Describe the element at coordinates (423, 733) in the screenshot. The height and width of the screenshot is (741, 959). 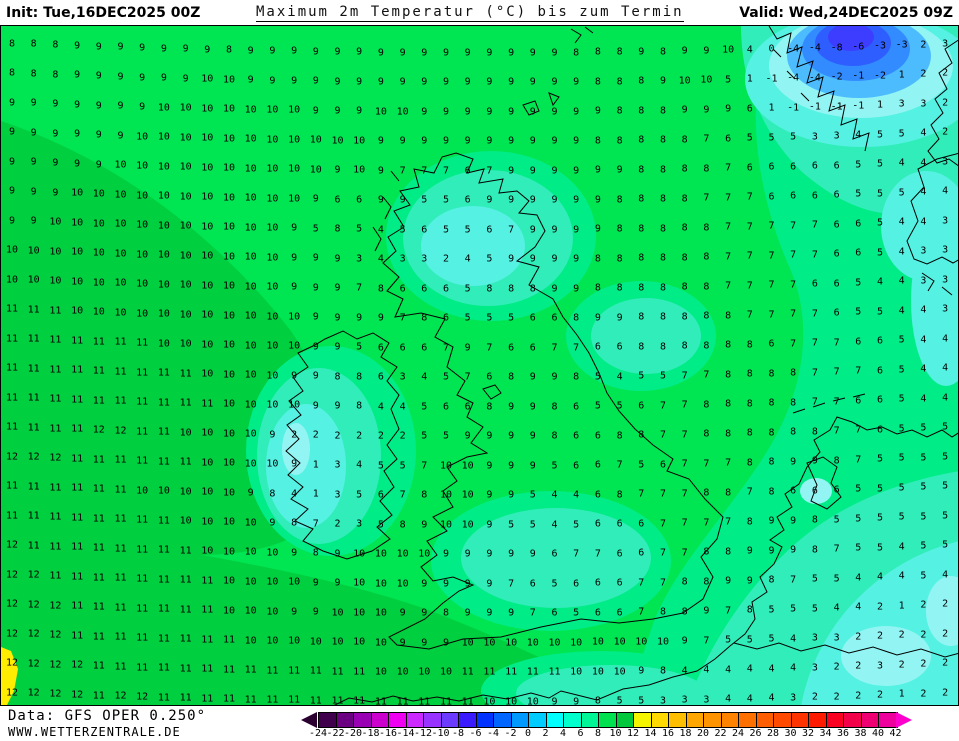
I see `colorbar-tick-label: -12` at that location.